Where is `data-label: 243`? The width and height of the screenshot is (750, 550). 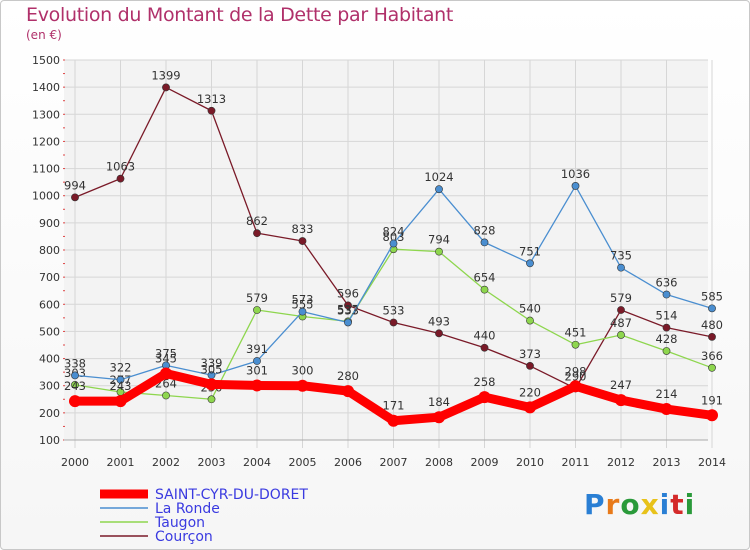 data-label: 243 is located at coordinates (75, 386).